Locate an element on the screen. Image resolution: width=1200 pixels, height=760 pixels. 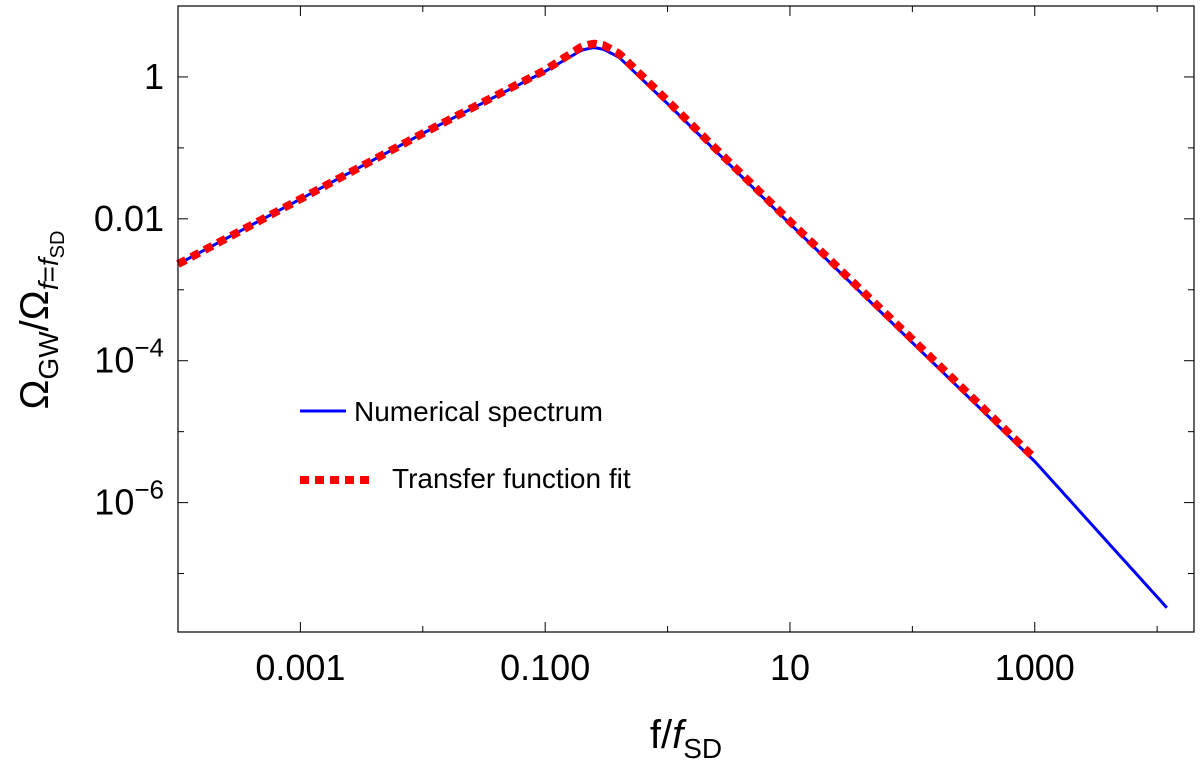
x-tick-label: 1000 is located at coordinates (1035, 667).